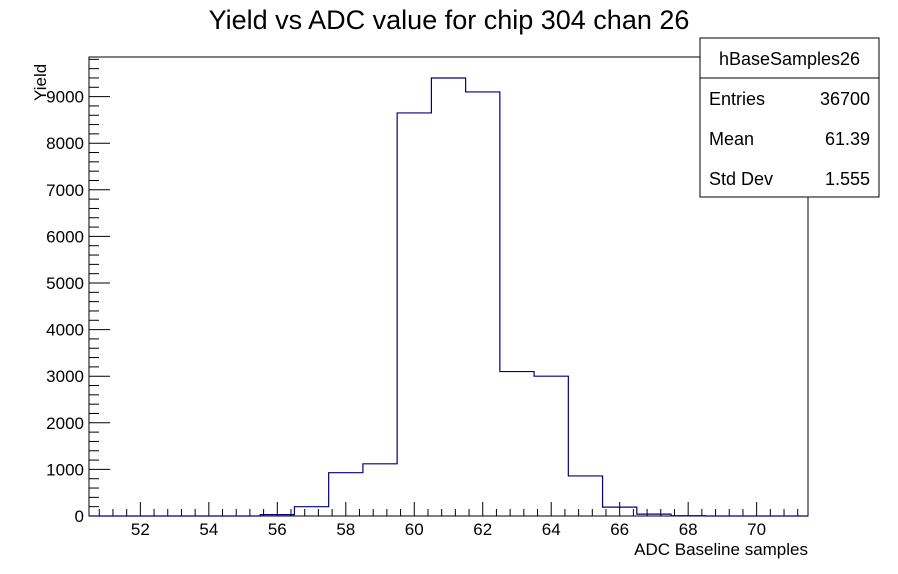  What do you see at coordinates (847, 179) in the screenshot?
I see `stats-value-stddev: 1.555` at bounding box center [847, 179].